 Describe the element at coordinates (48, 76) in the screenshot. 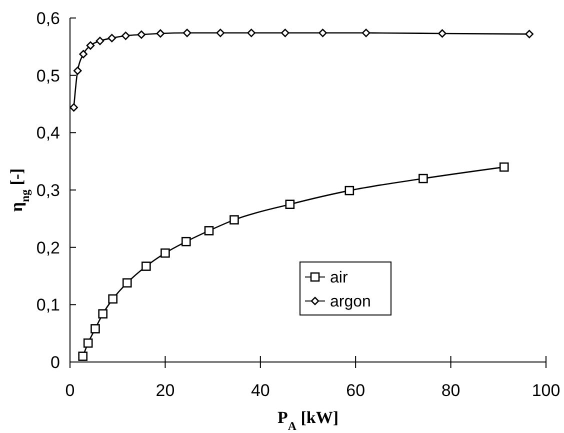

I see `y-tick-label: 0,5` at that location.